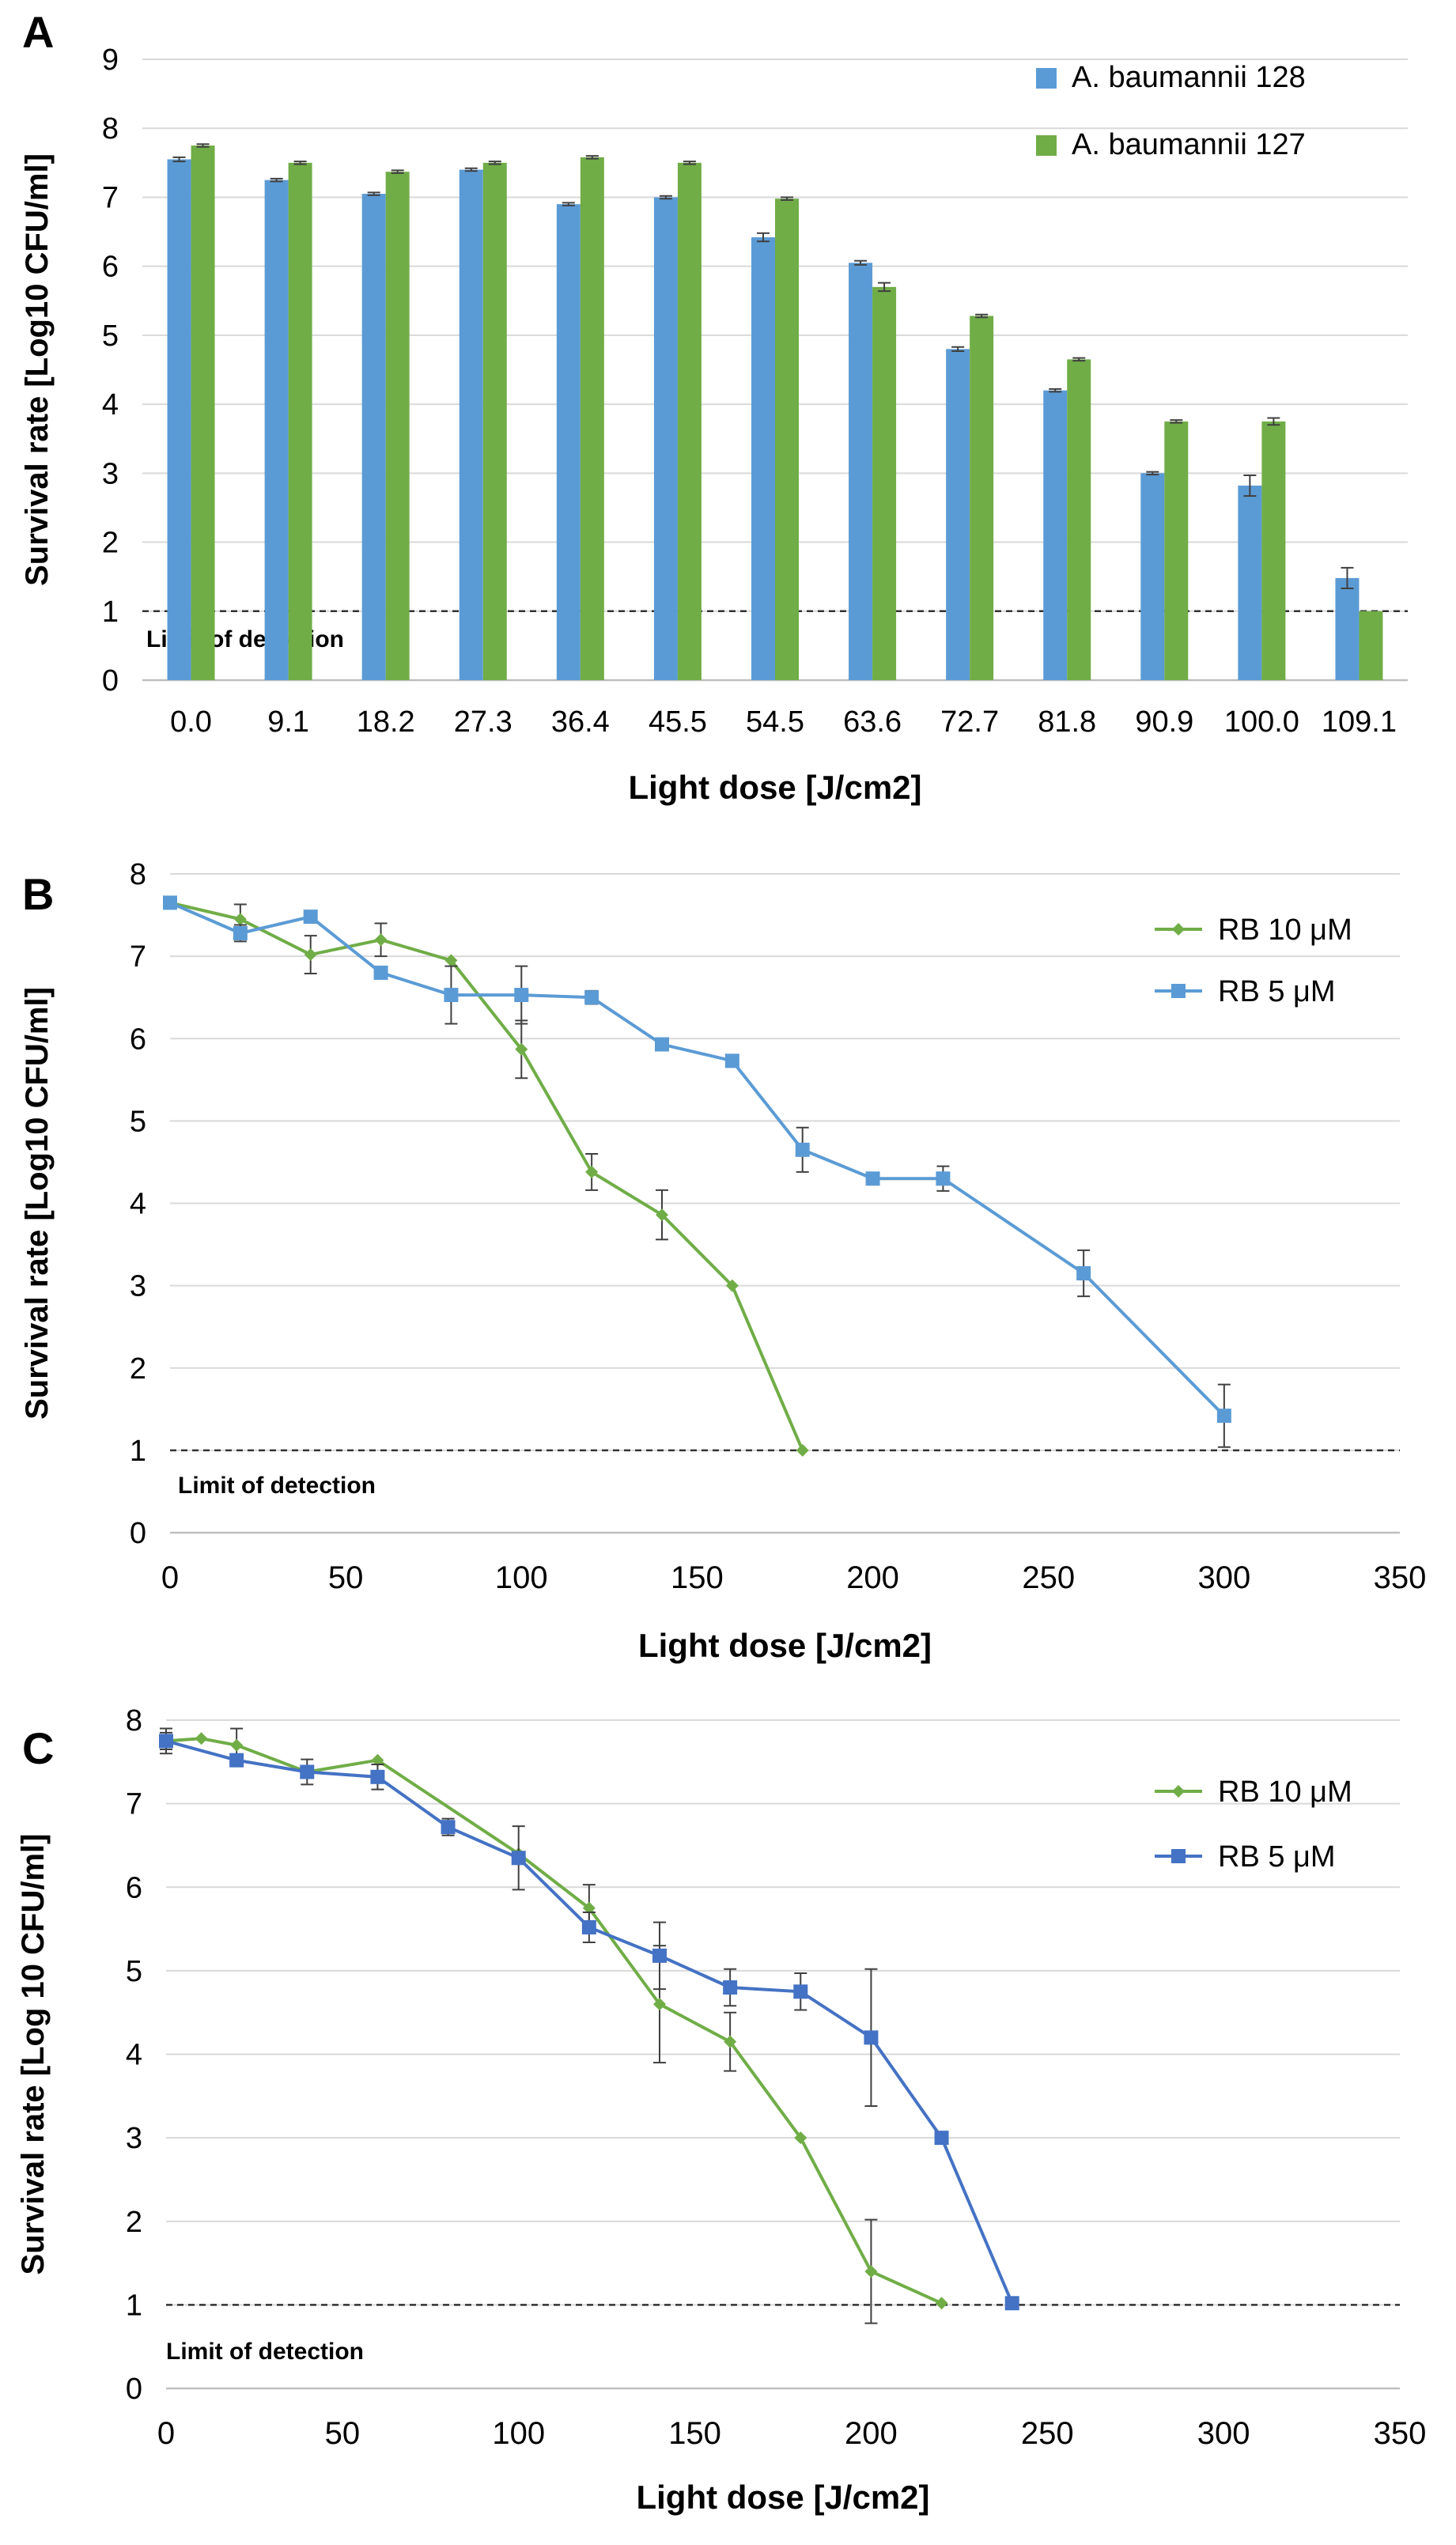 This screenshot has width=1456, height=2545. I want to click on y-tick-label: 5, so click(110, 336).